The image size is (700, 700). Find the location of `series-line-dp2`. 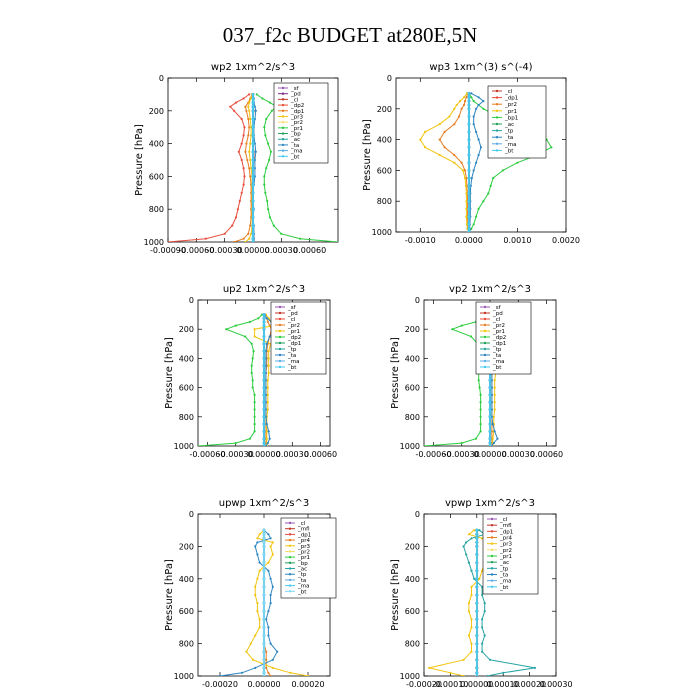

series-line-dp2 is located at coordinates (456, 380).